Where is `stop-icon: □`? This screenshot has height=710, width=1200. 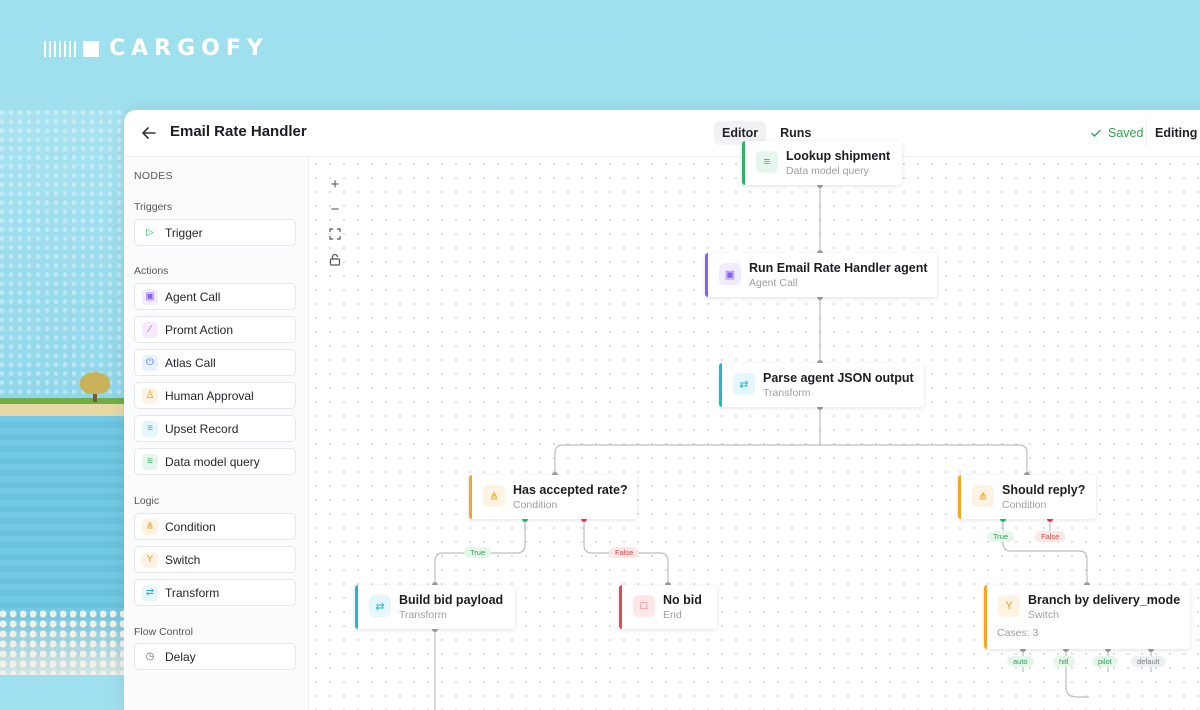 stop-icon: □ is located at coordinates (644, 606).